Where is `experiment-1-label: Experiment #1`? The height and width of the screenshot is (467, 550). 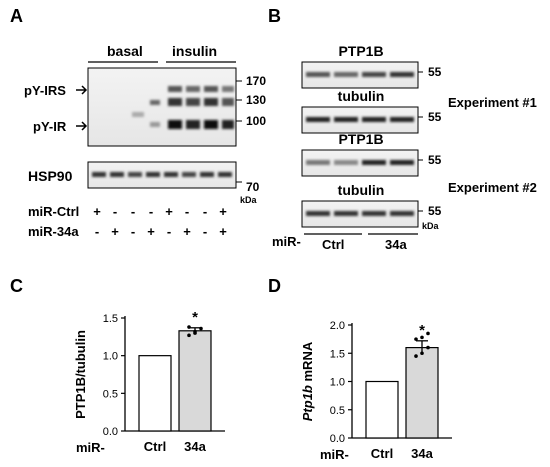
experiment-1-label: Experiment #1 is located at coordinates (492, 102).